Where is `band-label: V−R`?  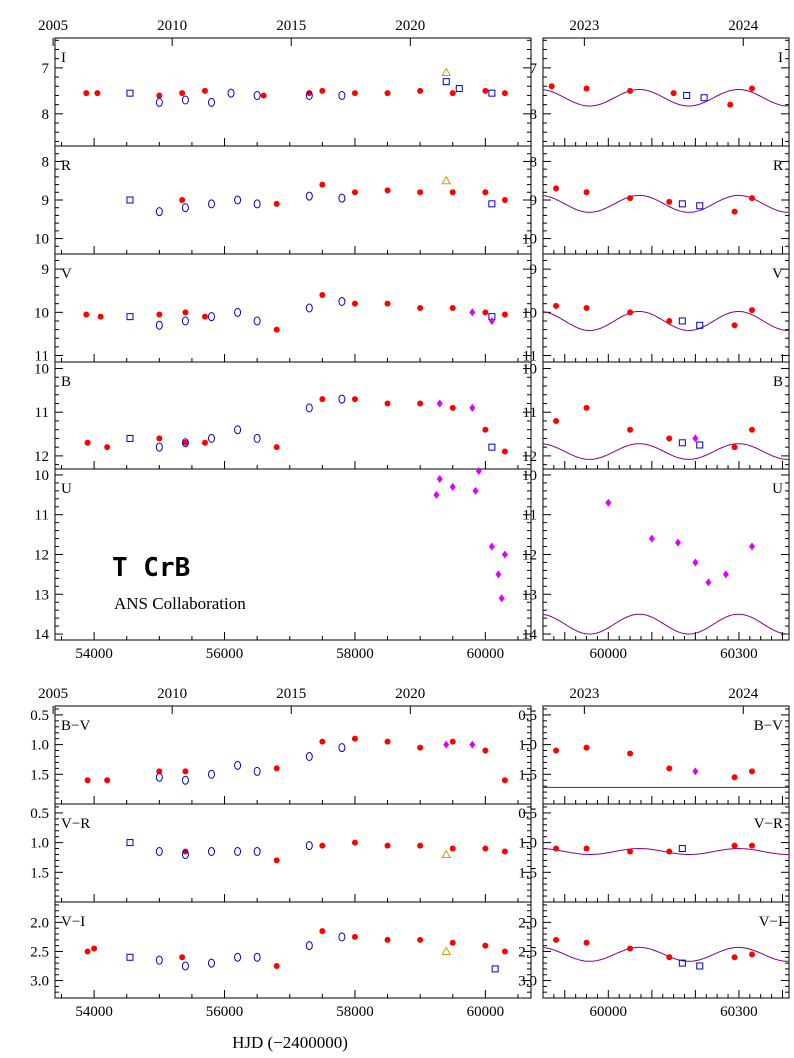 band-label: V−R is located at coordinates (75, 824).